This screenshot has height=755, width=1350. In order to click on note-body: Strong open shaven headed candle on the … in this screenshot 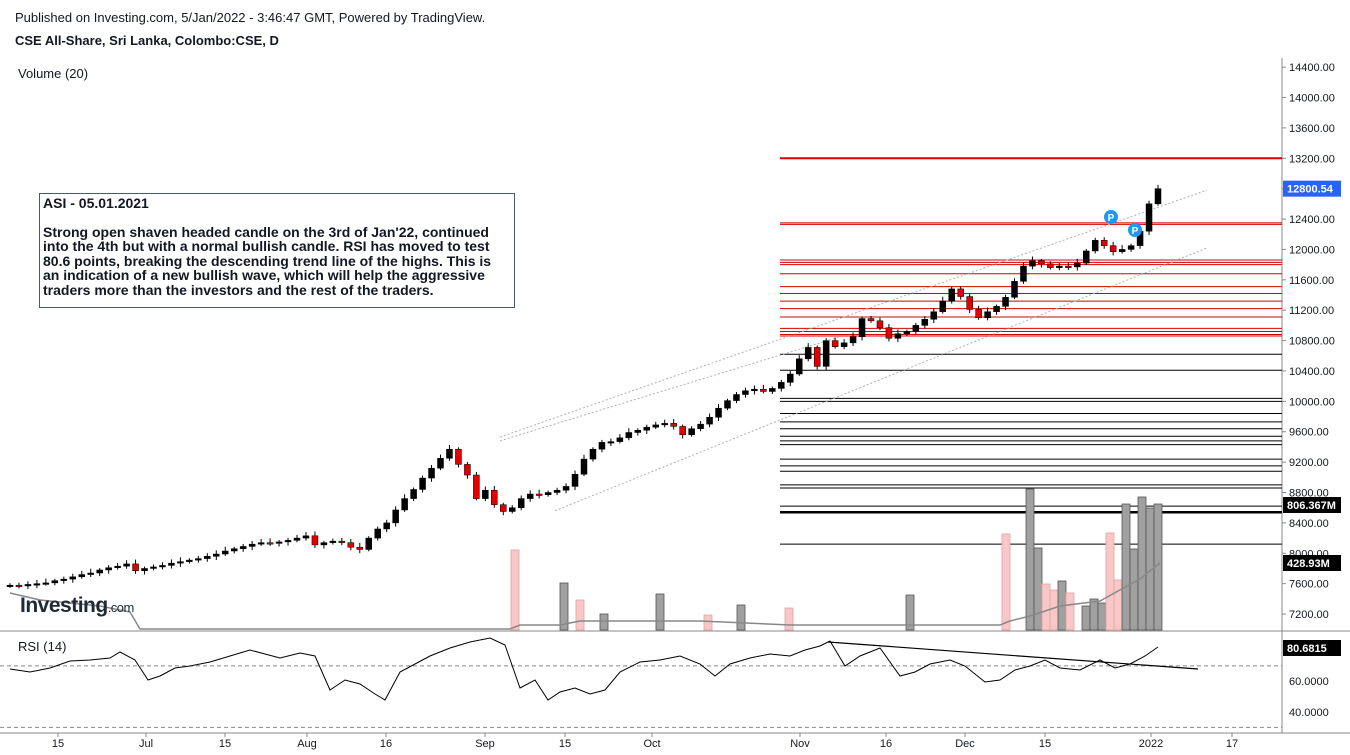, I will do `click(267, 260)`.